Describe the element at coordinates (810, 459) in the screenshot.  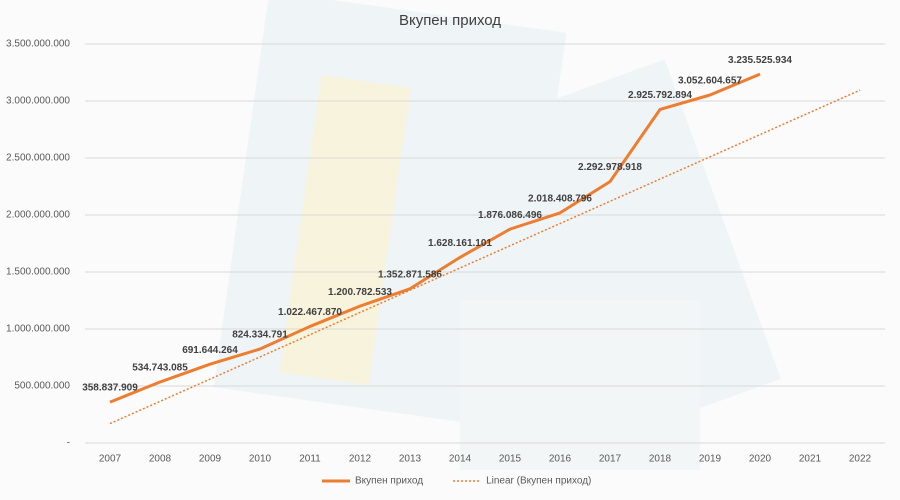
I see `x-tick-label: 2021` at that location.